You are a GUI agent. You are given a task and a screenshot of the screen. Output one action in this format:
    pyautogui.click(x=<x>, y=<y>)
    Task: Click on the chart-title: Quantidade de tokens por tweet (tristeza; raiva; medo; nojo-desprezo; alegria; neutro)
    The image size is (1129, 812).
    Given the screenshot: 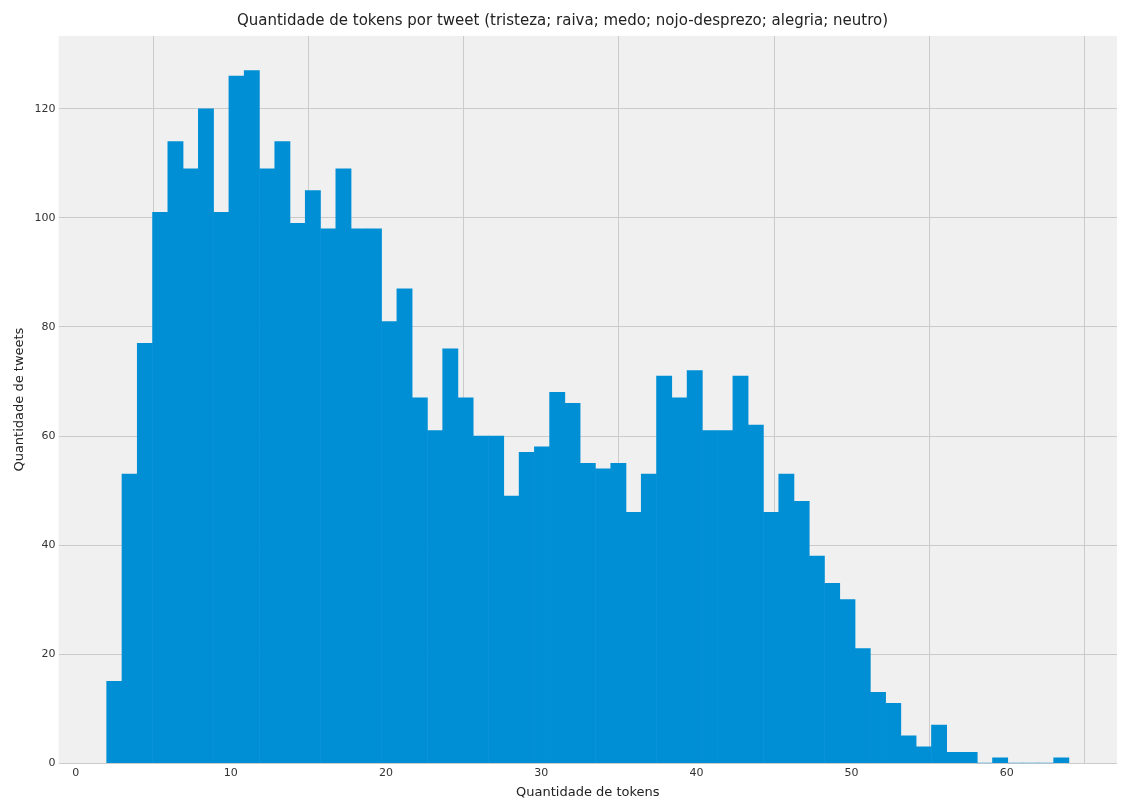 What is the action you would take?
    pyautogui.click(x=562, y=19)
    